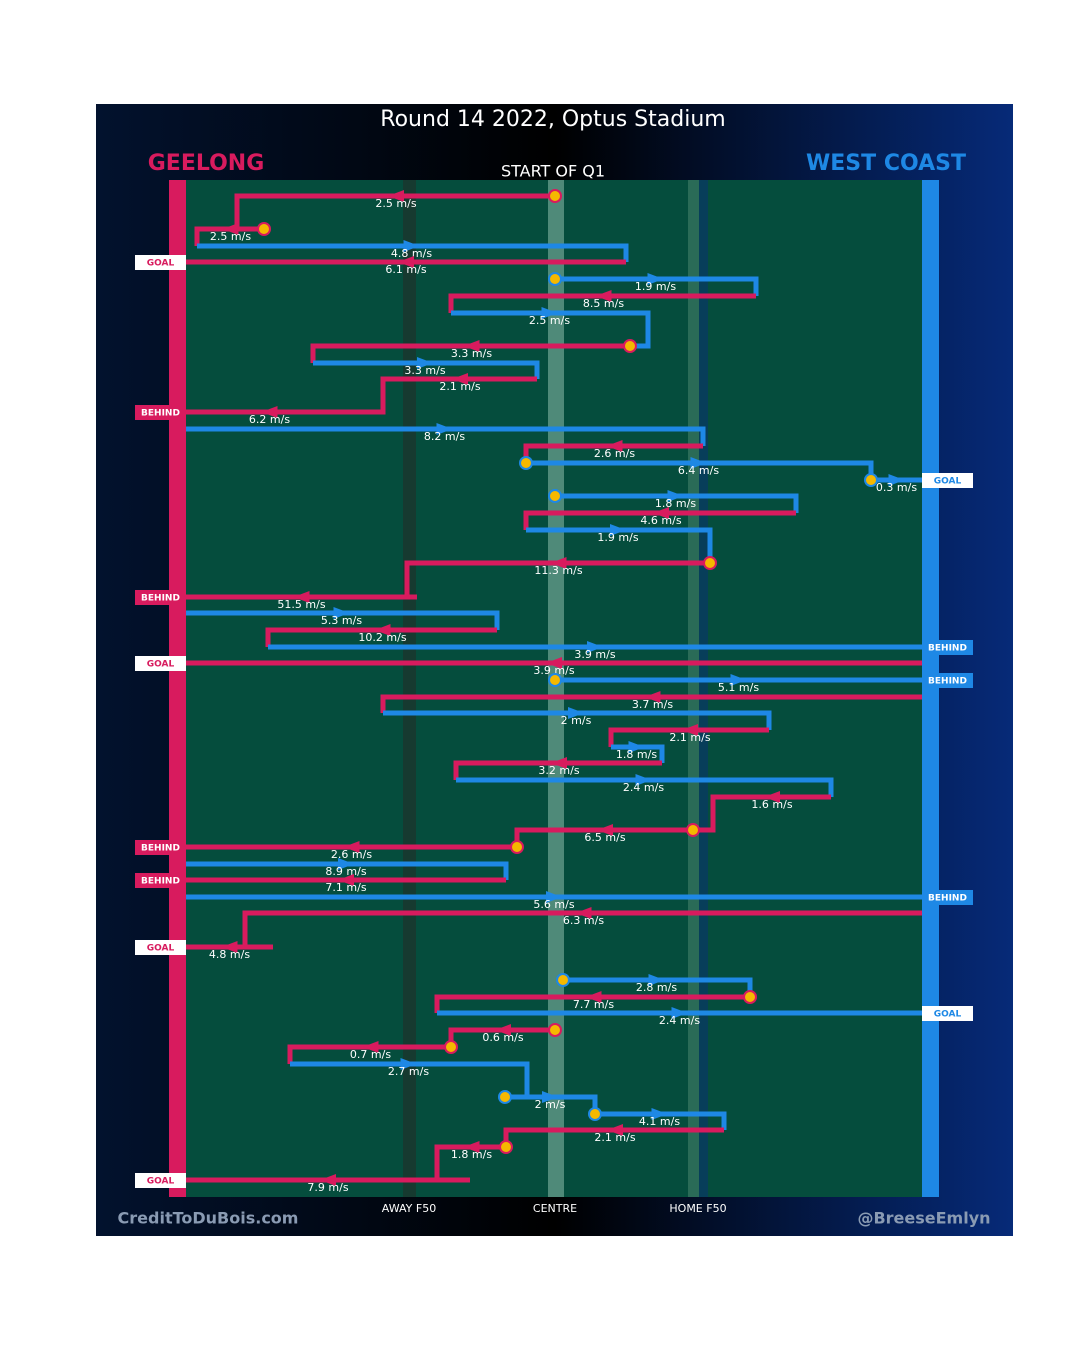 The width and height of the screenshot is (1080, 1359). I want to click on left-team: GEELONG, so click(206, 163).